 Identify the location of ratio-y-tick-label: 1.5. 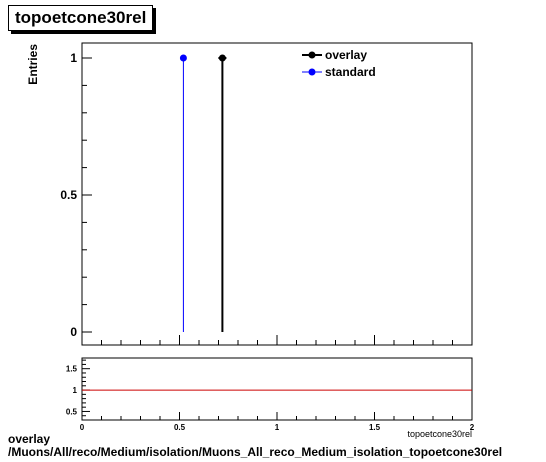
(72, 369).